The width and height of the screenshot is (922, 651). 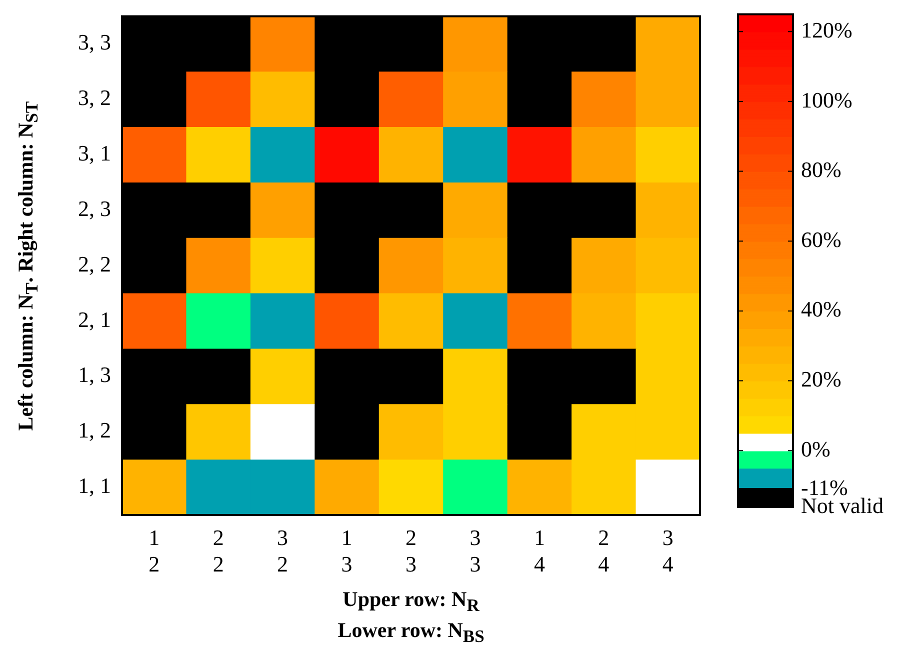 I want to click on color-bar-label: 80%, so click(x=821, y=169).